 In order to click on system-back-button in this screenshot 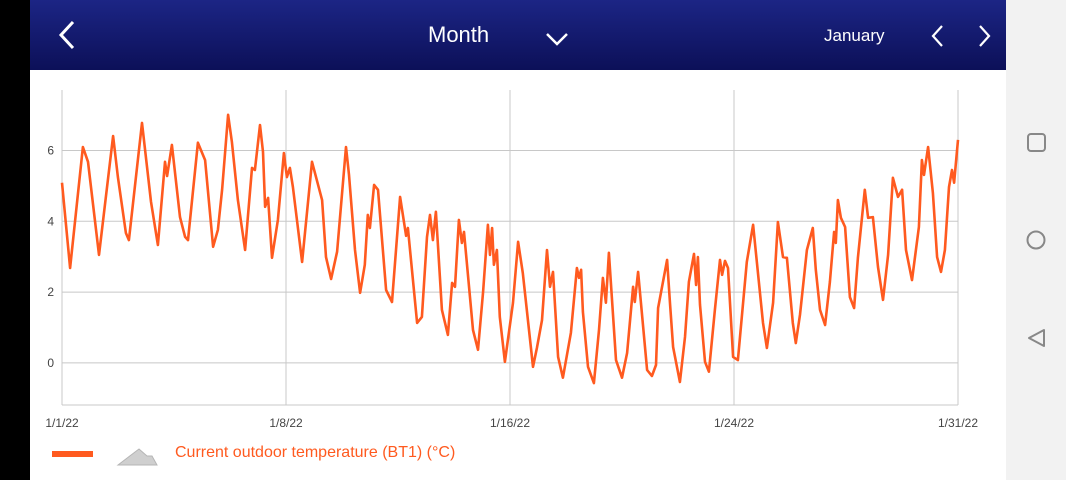, I will do `click(1037, 339)`.